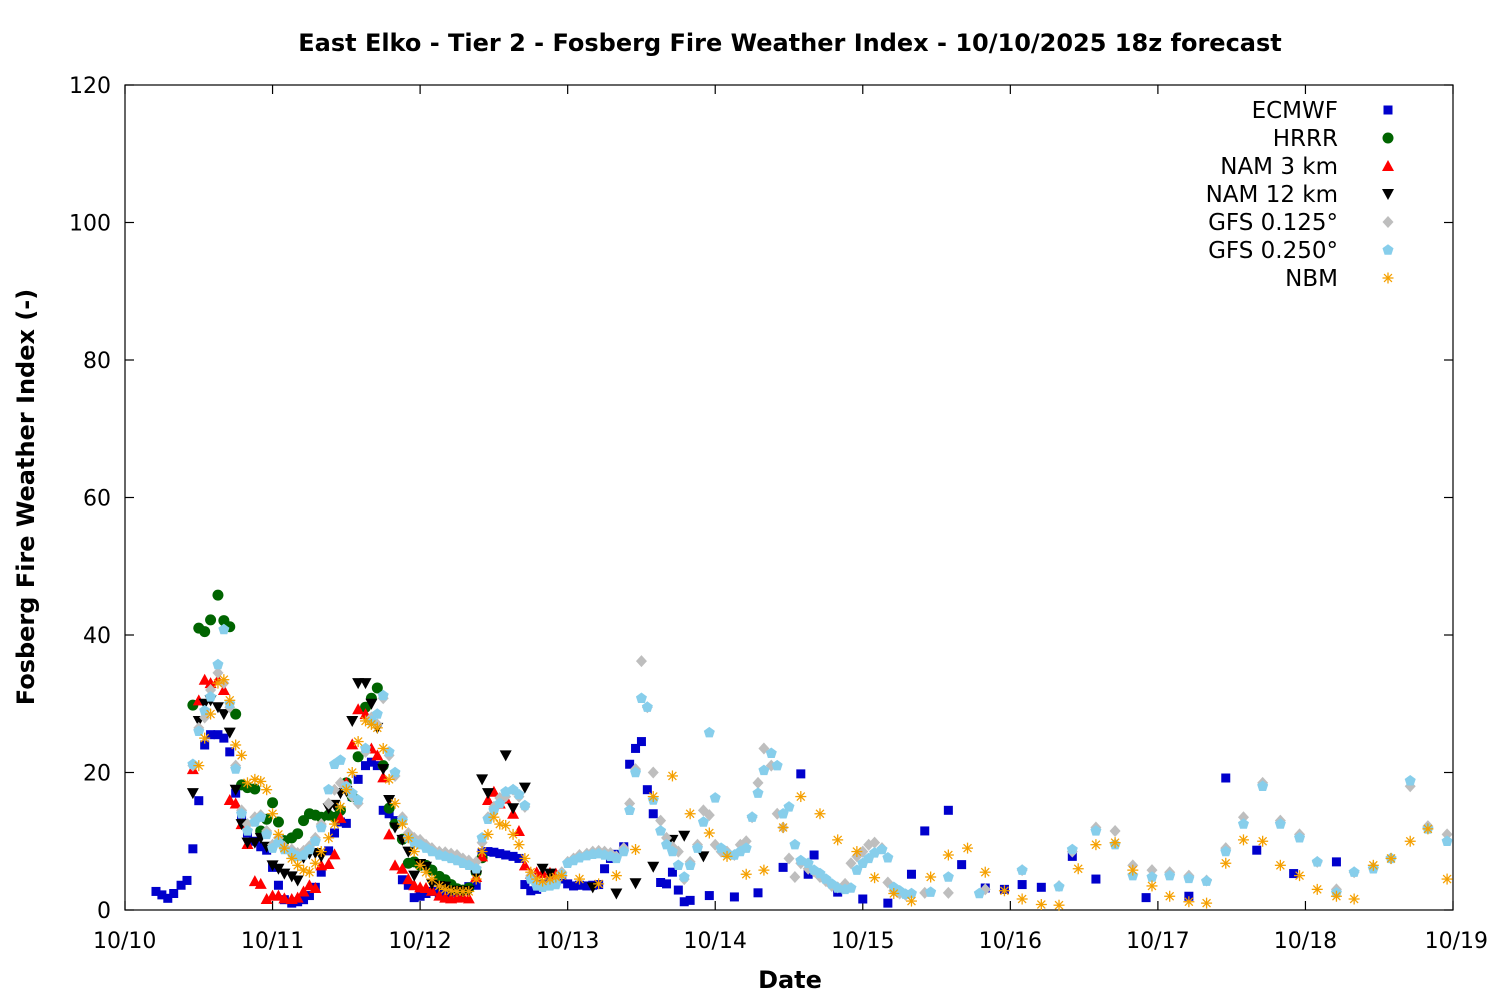  What do you see at coordinates (1273, 223) in the screenshot?
I see `legend-label: GFS 0.125°` at bounding box center [1273, 223].